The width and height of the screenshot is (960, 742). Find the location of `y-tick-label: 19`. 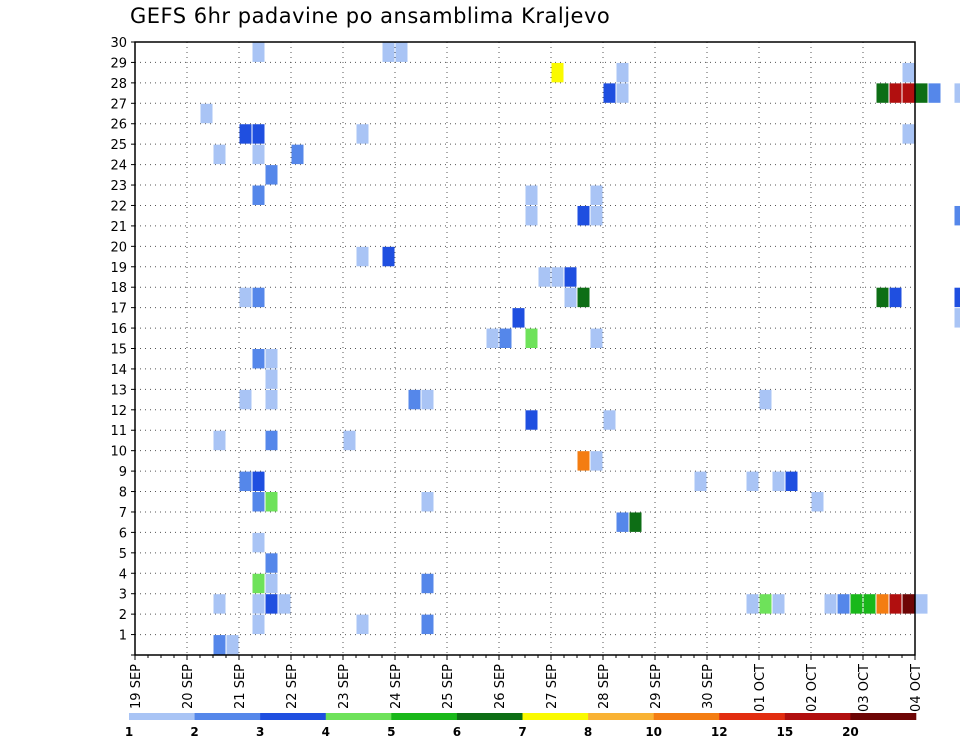

y-tick-label: 19 is located at coordinates (118, 268).